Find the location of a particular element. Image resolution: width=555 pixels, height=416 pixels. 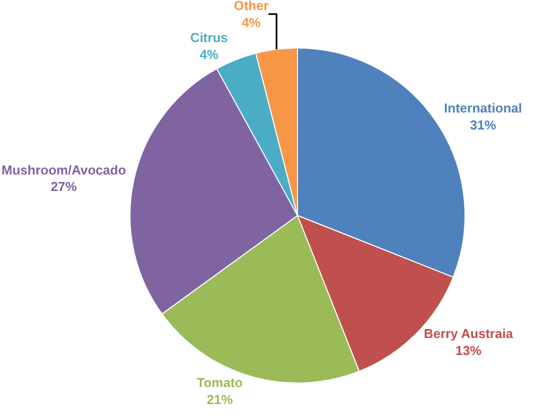

slice-label: Citrus is located at coordinates (209, 38).